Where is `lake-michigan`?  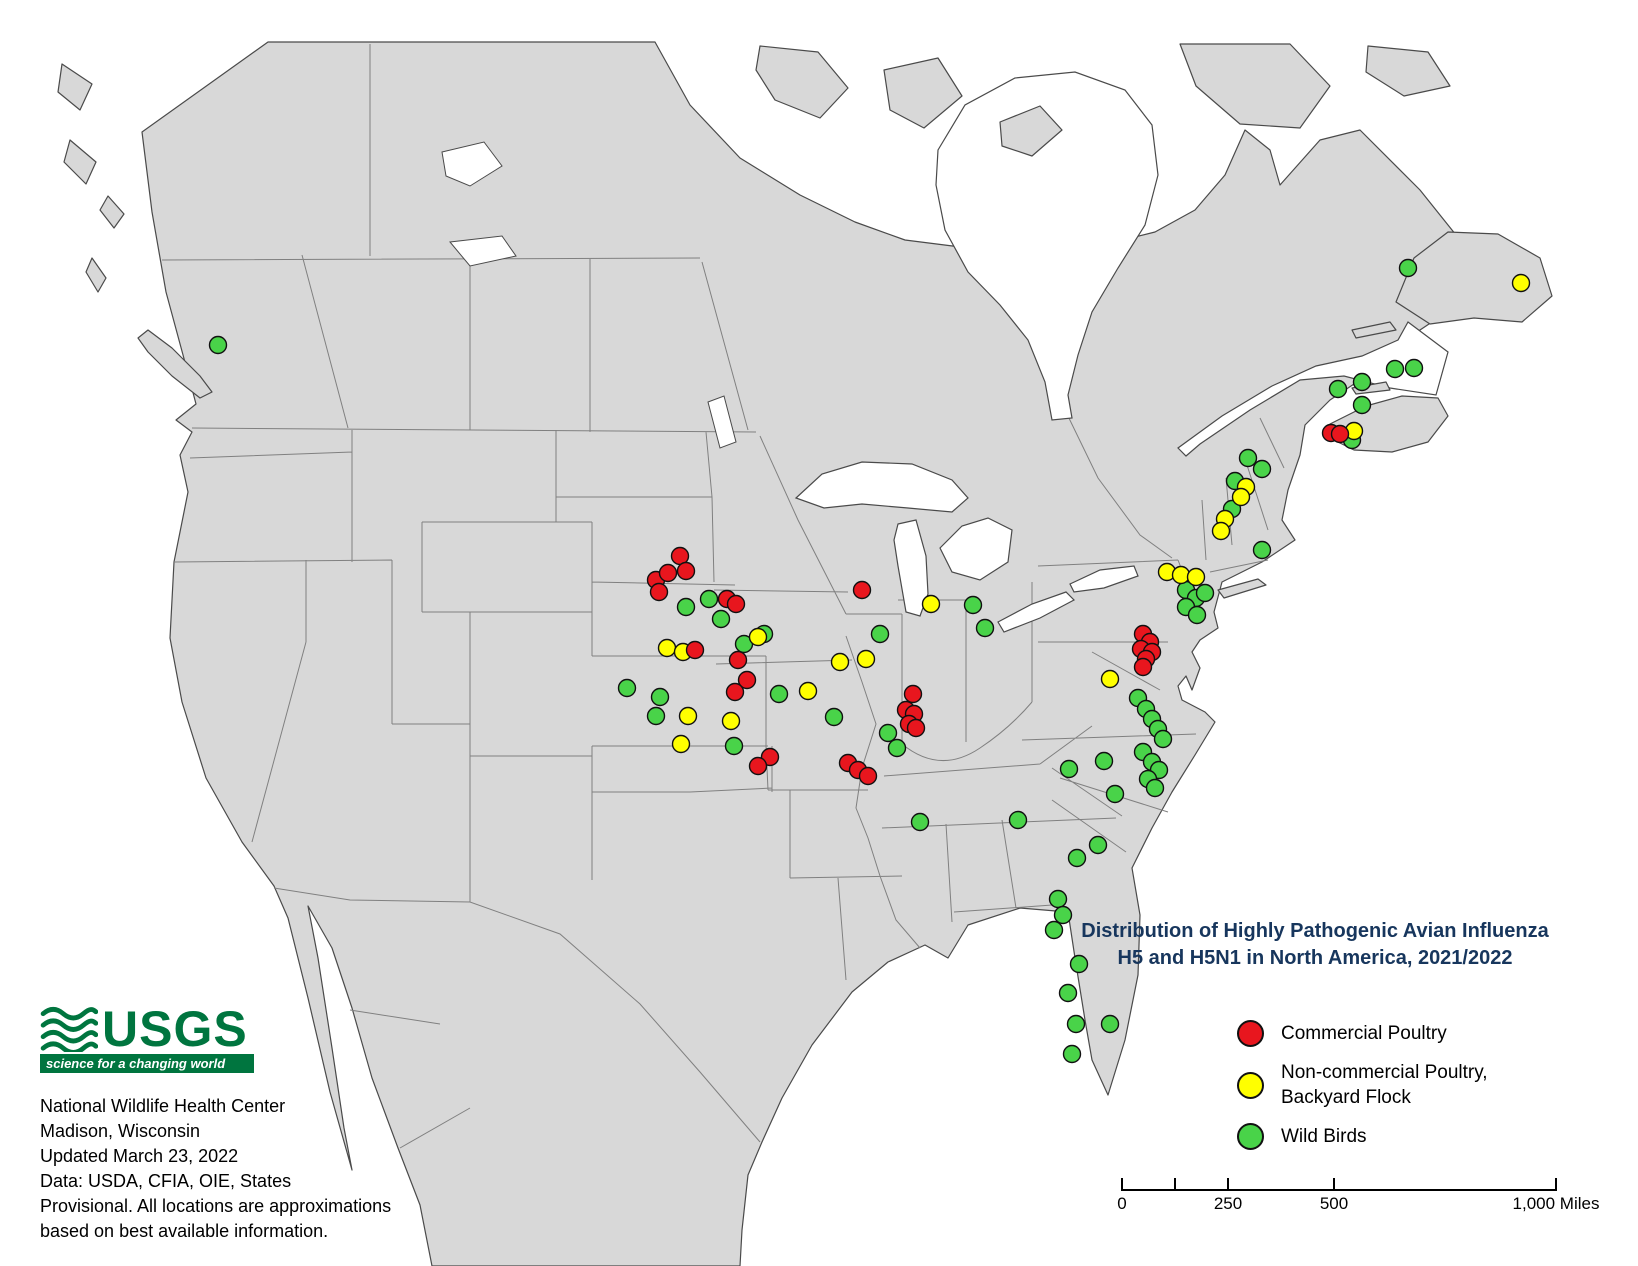
lake-michigan is located at coordinates (911, 568).